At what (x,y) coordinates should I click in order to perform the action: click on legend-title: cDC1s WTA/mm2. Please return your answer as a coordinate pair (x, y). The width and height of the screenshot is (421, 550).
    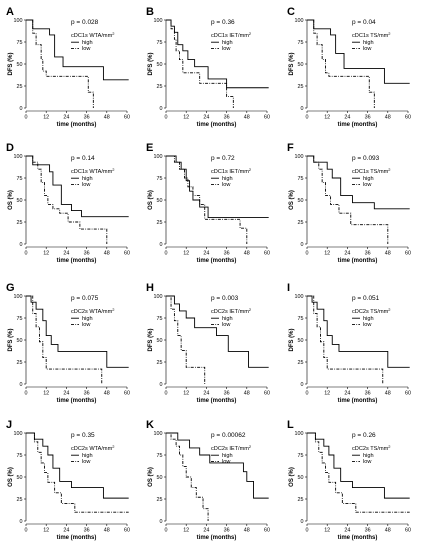
    Looking at the image, I should click on (93, 35).